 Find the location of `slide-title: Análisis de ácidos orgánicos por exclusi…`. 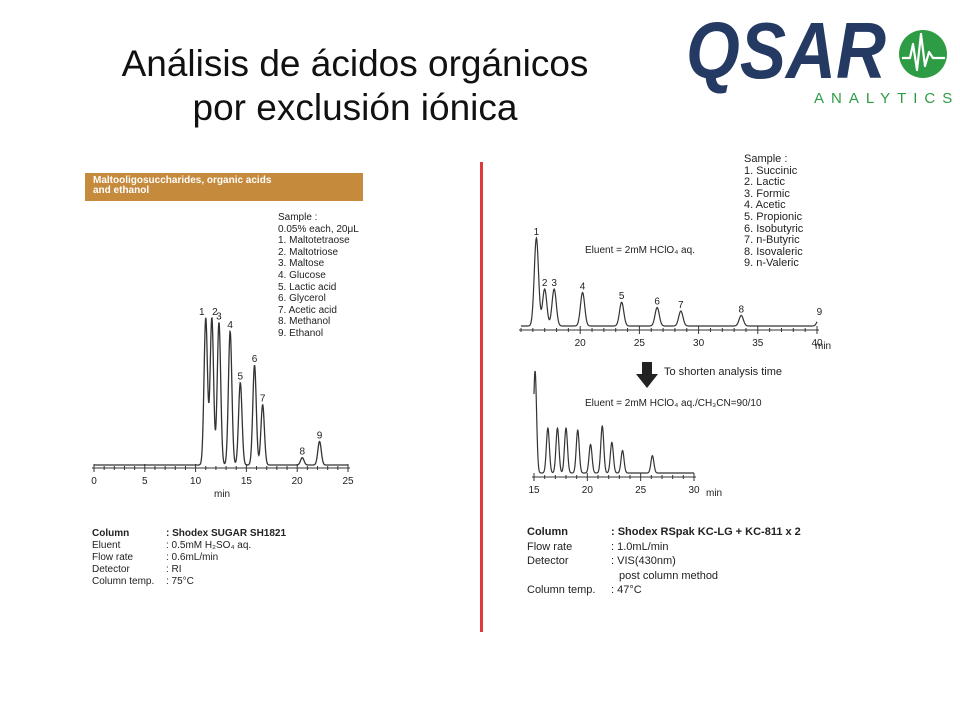

slide-title: Análisis de ácidos orgánicos por exclusi… is located at coordinates (355, 86).